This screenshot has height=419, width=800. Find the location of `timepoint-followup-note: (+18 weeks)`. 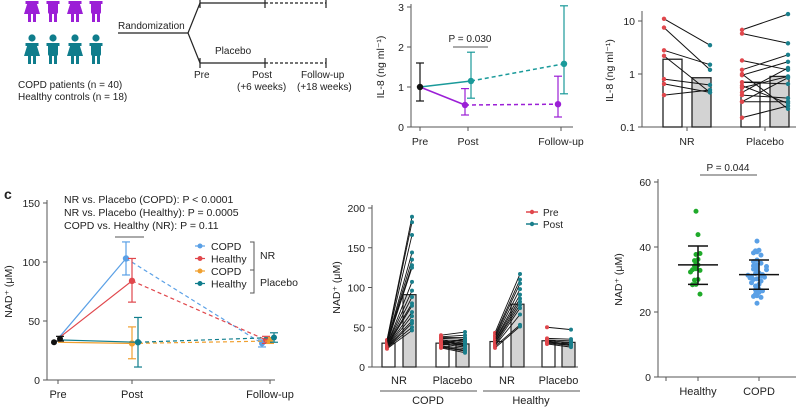

timepoint-followup-note: (+18 weeks) is located at coordinates (324, 87).